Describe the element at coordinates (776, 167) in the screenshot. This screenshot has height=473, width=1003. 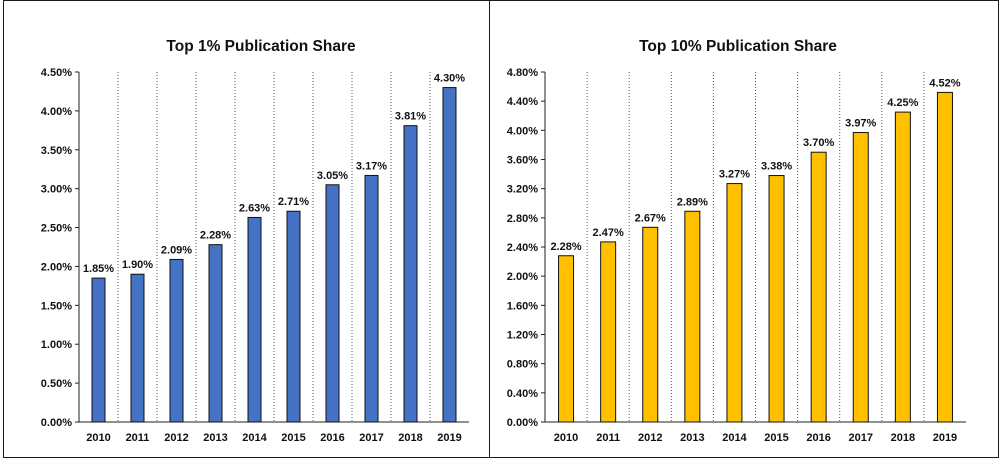
I see `data-label: 3.38%` at that location.